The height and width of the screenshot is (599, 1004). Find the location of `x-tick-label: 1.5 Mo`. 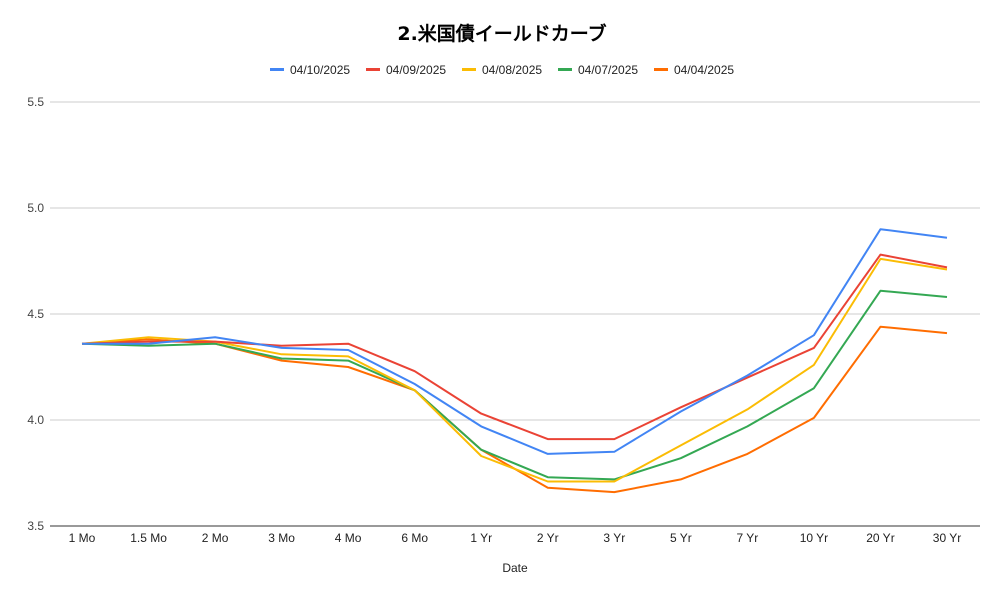

x-tick-label: 1.5 Mo is located at coordinates (148, 538).